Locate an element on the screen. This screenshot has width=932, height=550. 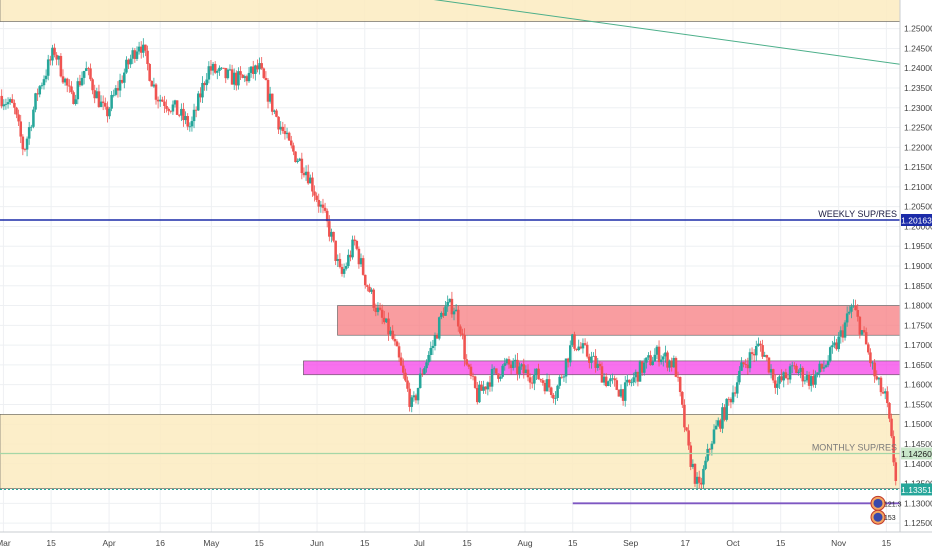
y-tick-label: 1.22000 is located at coordinates (918, 147).